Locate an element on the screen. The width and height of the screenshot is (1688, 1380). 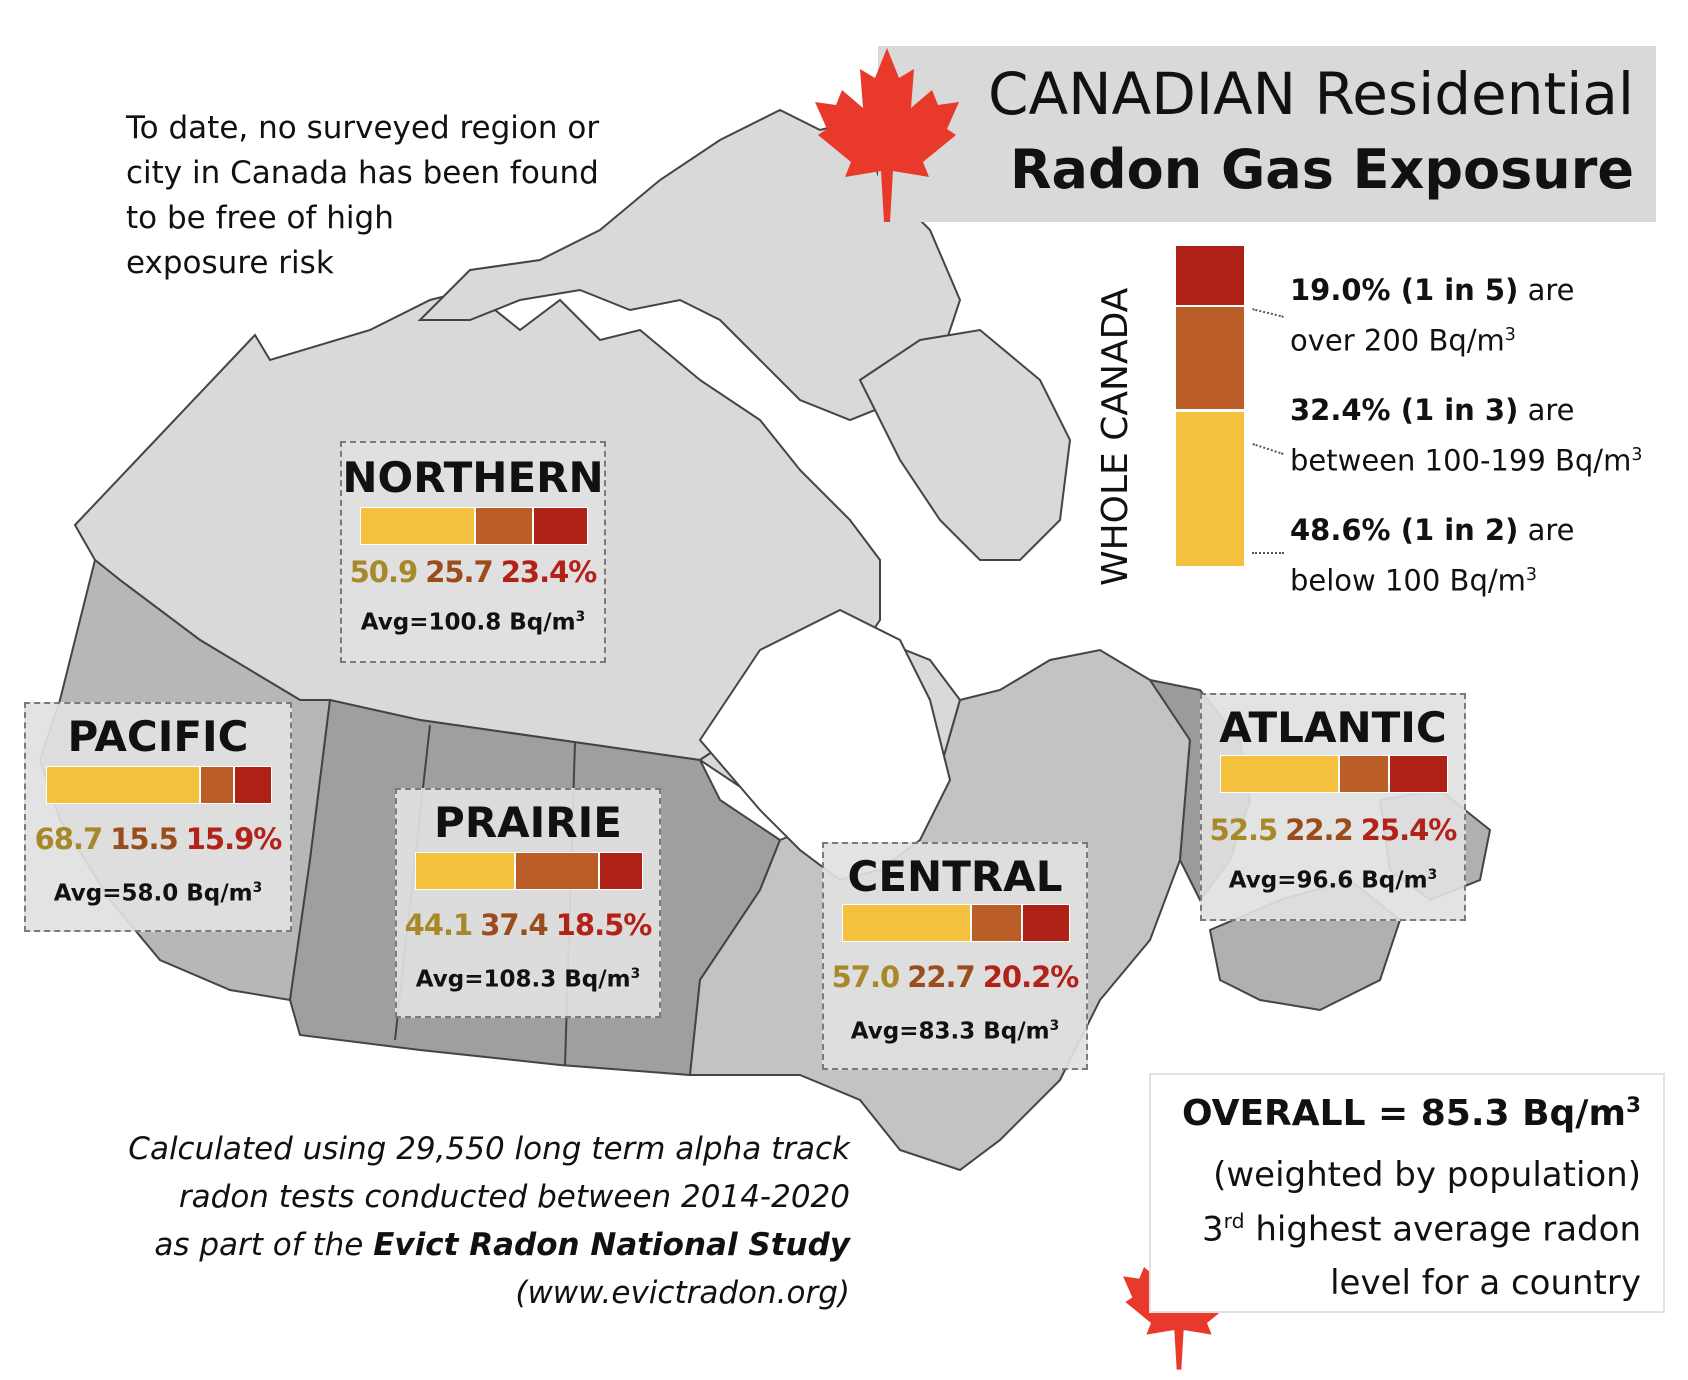
value-high: 20.2% is located at coordinates (1031, 977).